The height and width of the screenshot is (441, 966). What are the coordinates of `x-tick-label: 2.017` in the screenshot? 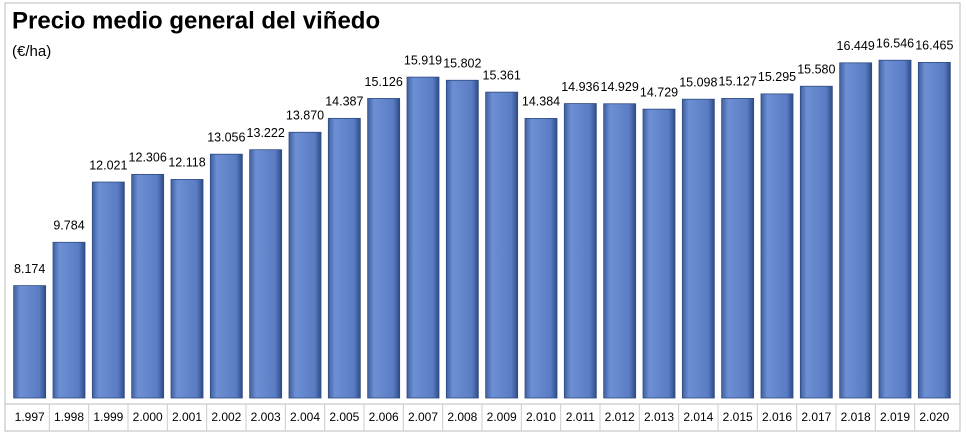 It's located at (816, 417).